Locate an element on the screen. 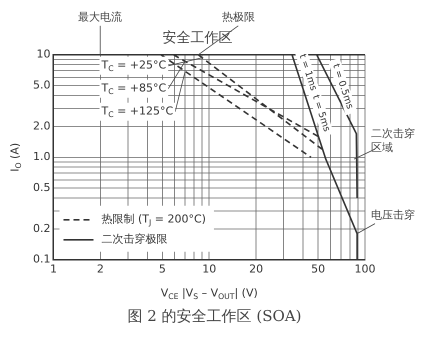 The width and height of the screenshot is (429, 345). x-tick-label: 2 is located at coordinates (100, 269).